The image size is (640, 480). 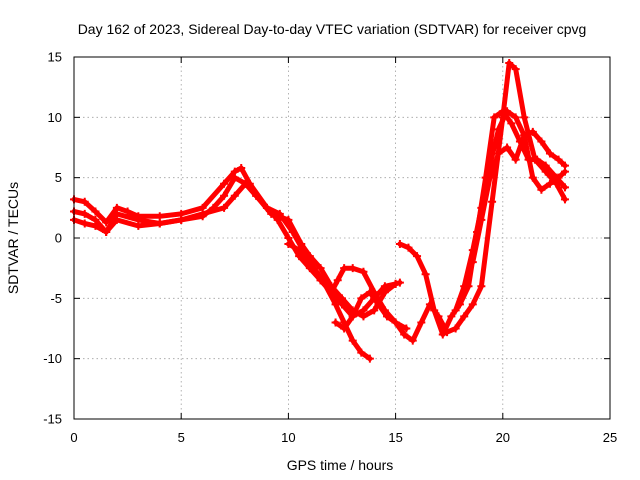 What do you see at coordinates (73, 437) in the screenshot?
I see `x-tick-label: 0` at bounding box center [73, 437].